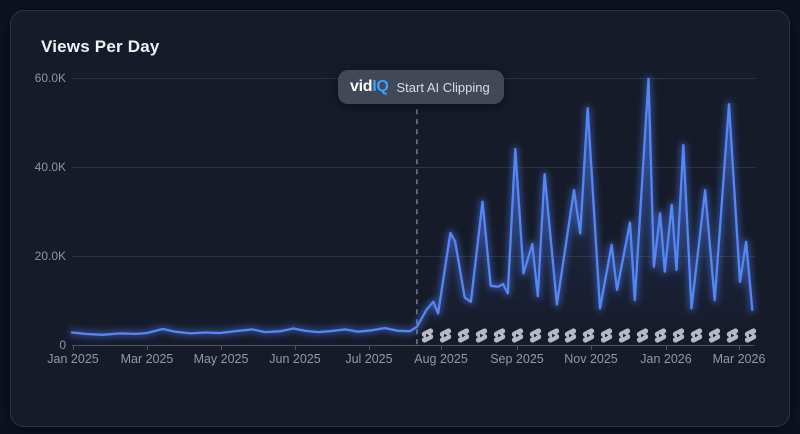 Image resolution: width=800 pixels, height=434 pixels. Describe the element at coordinates (50, 78) in the screenshot. I see `y-axis-label: 60.0K` at that location.